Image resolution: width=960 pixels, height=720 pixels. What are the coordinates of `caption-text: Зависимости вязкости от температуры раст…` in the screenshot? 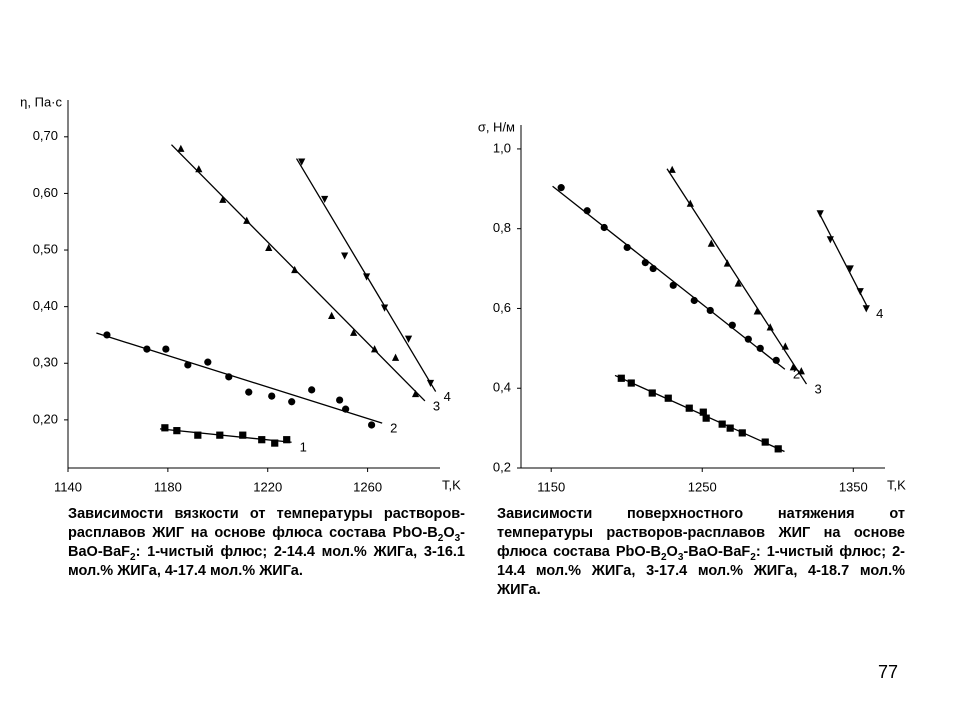 It's located at (266, 523).